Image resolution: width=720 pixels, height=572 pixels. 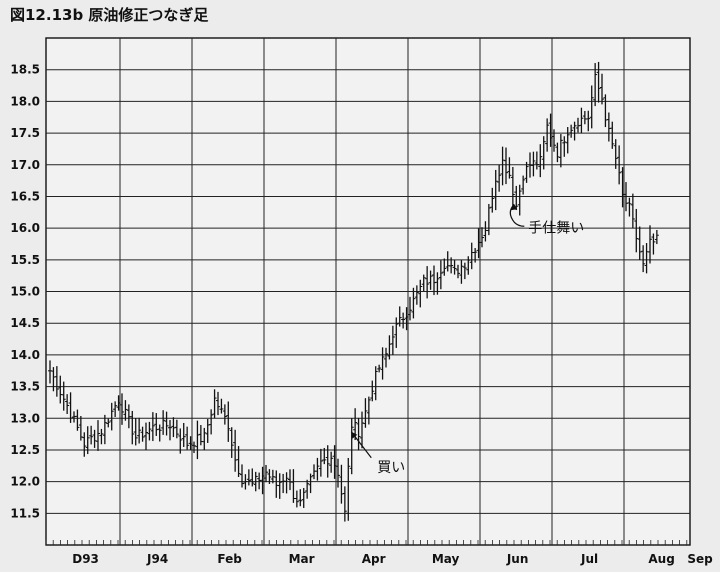 I want to click on x-tick-label: Mar, so click(x=302, y=559).